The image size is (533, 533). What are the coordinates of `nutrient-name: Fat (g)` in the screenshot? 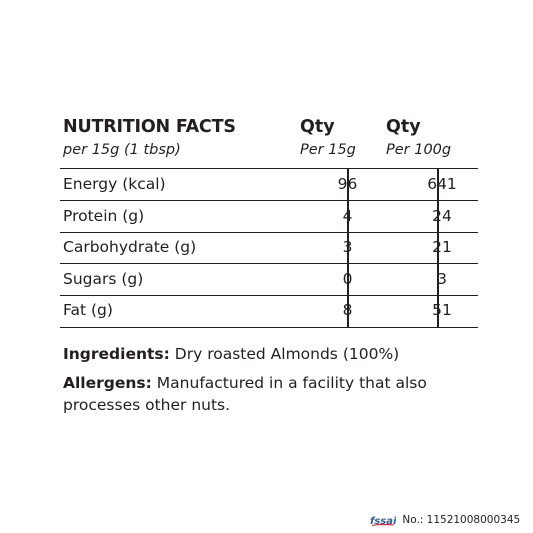 It's located at (88, 310).